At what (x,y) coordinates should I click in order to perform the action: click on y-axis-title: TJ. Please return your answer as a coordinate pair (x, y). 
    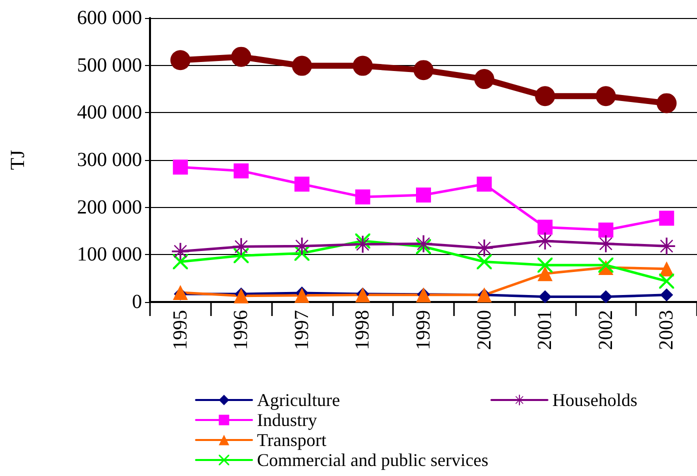
    Looking at the image, I should click on (18, 160).